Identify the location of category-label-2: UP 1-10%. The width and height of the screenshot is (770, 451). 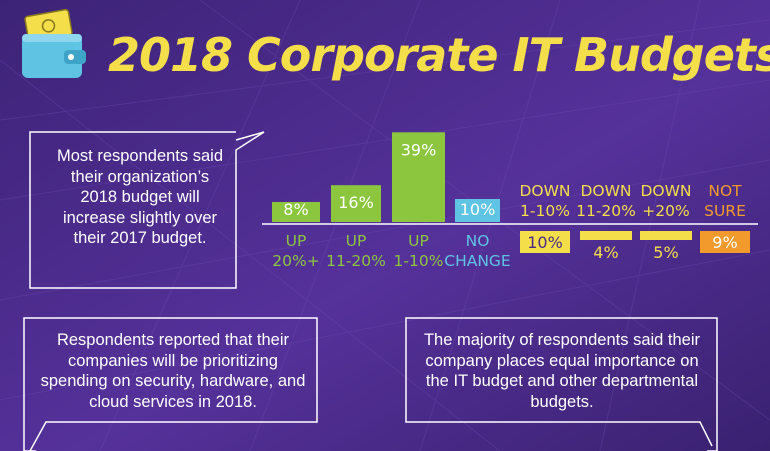
(419, 251).